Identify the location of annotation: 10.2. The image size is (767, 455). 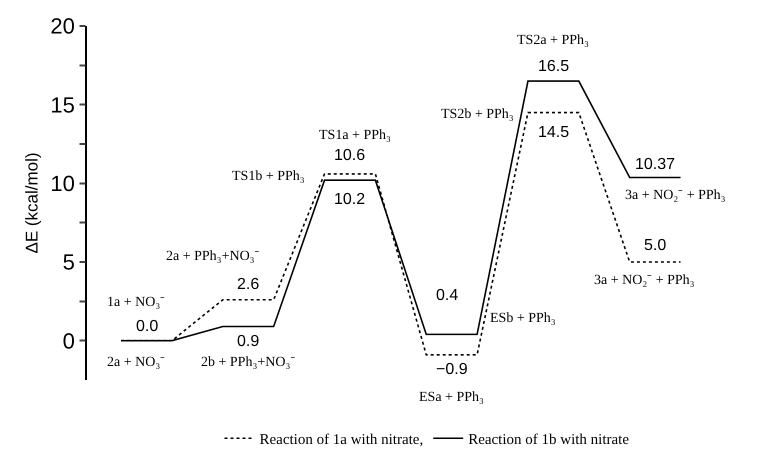
(350, 199).